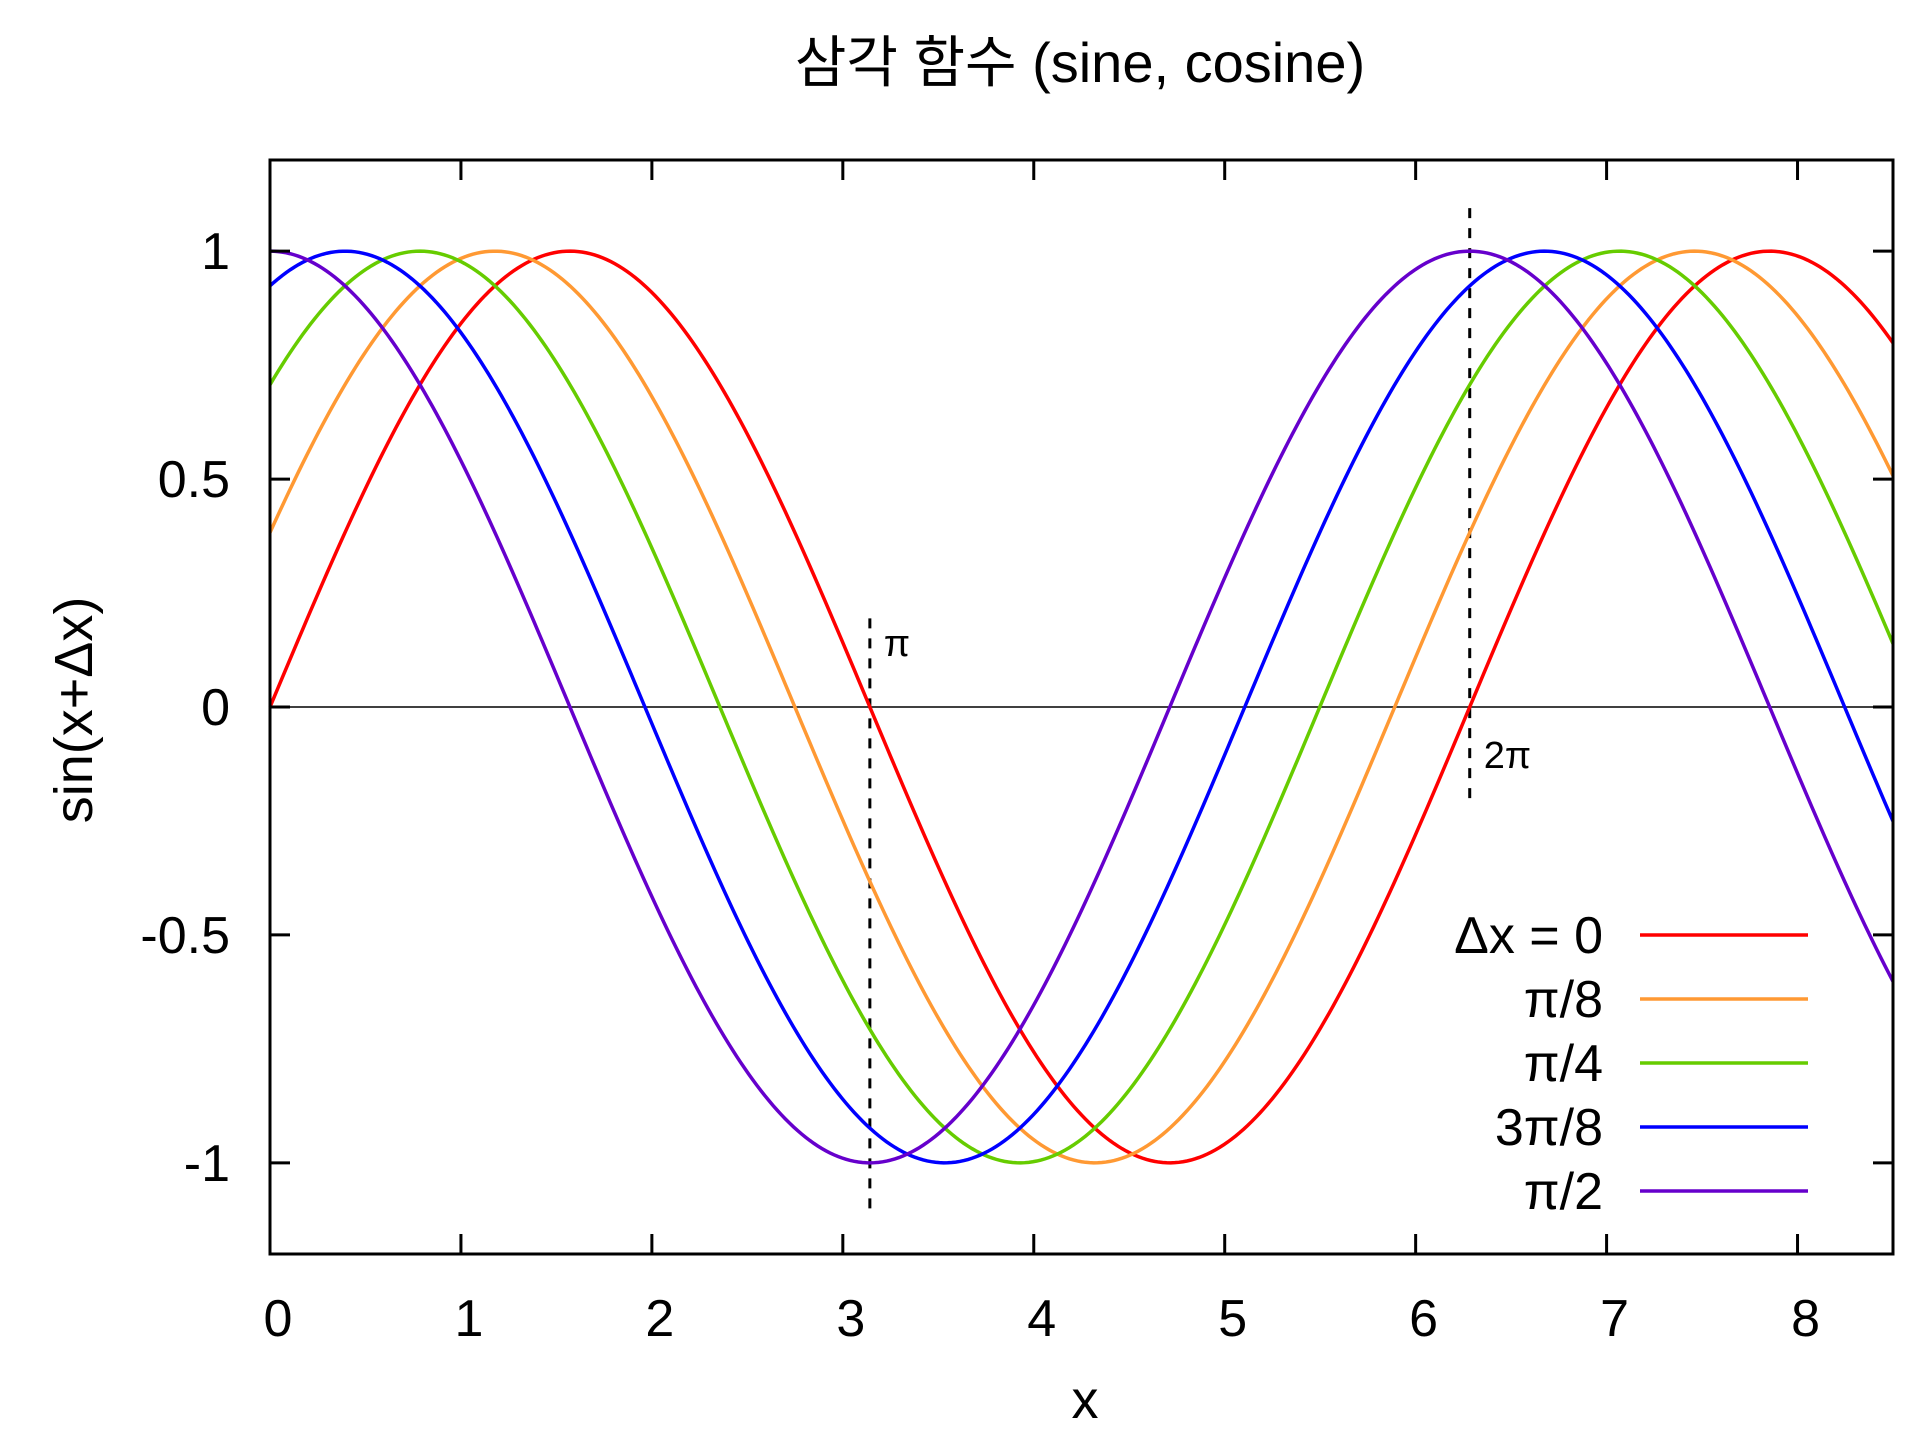 This screenshot has height=1440, width=1920. What do you see at coordinates (1085, 1400) in the screenshot?
I see `x-axis-label: x` at bounding box center [1085, 1400].